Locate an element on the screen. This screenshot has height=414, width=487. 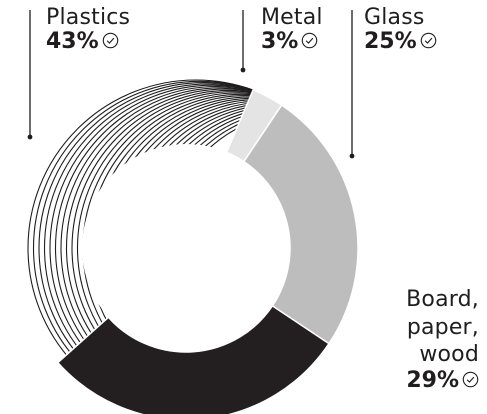
slice-name-board: Board, paper, wood is located at coordinates (442, 327).